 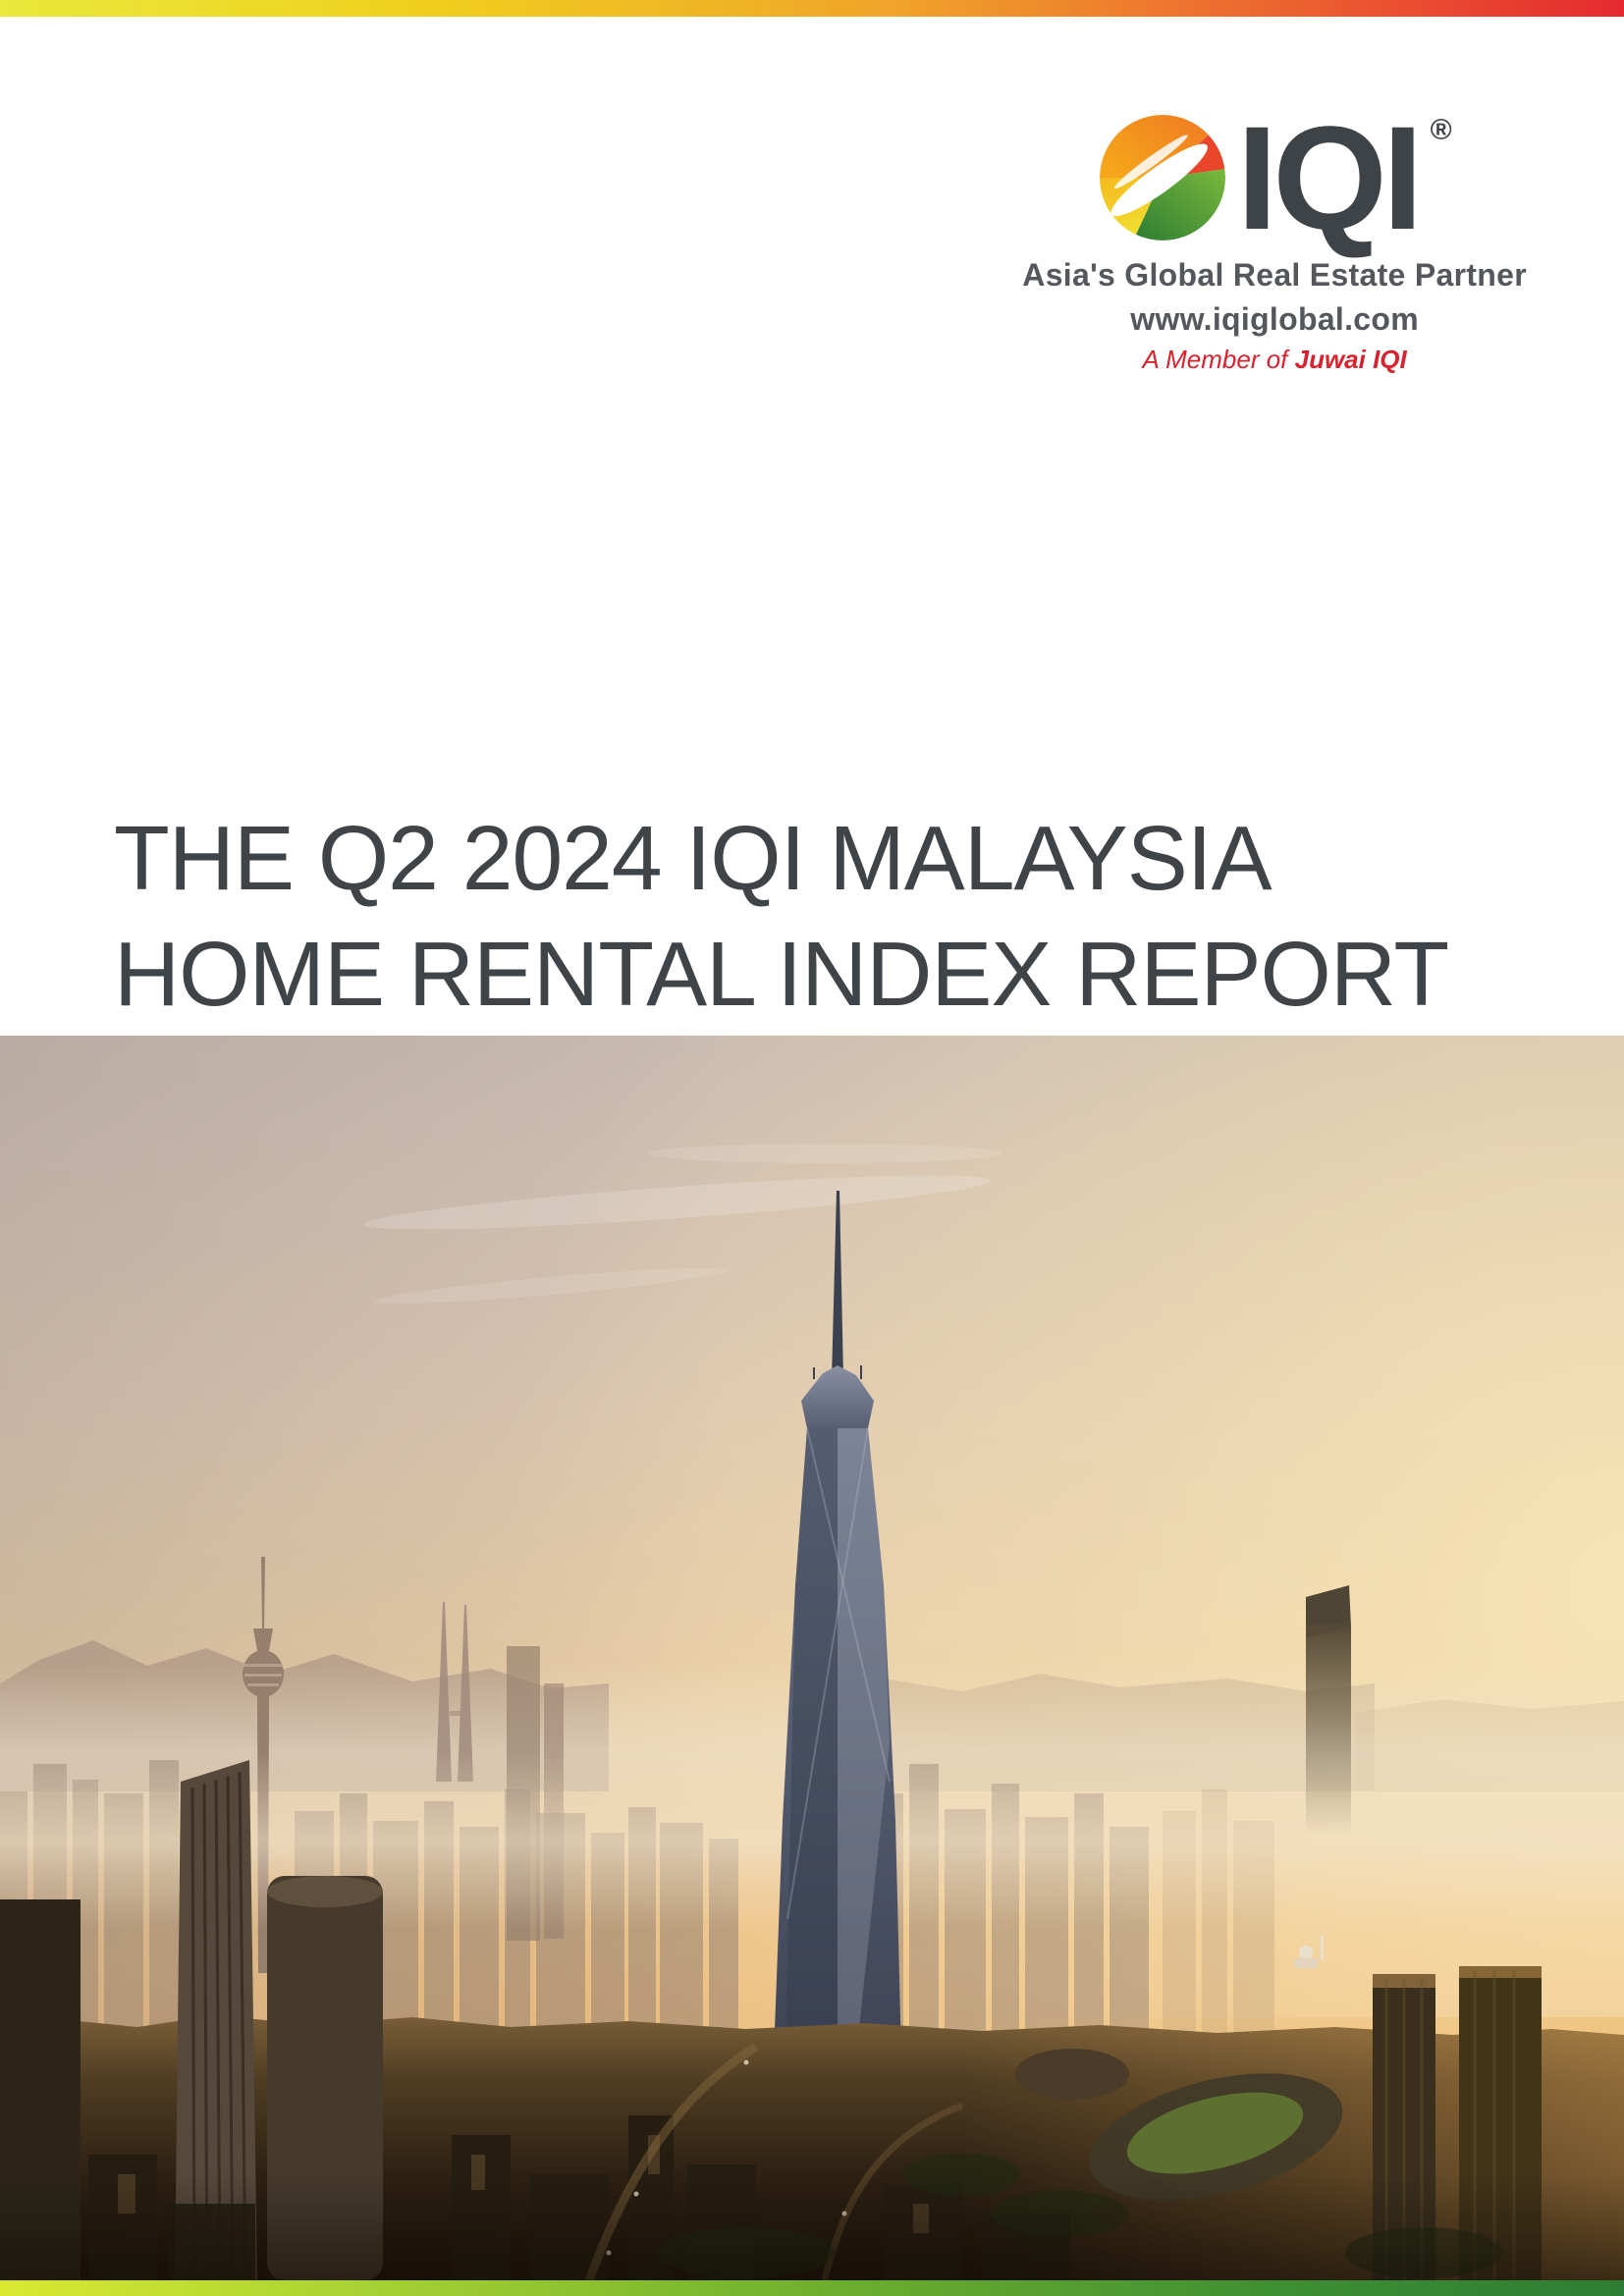 I want to click on membership-prefix: A Member of, so click(x=1218, y=360).